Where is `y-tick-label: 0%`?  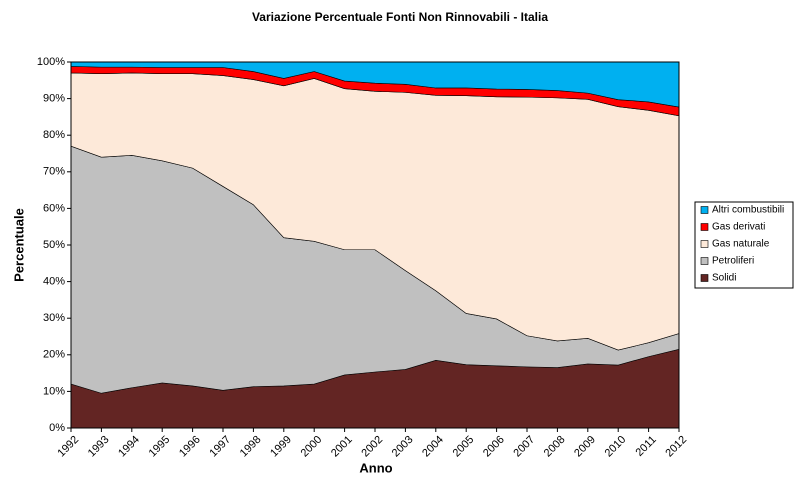 y-tick-label: 0% is located at coordinates (57, 428).